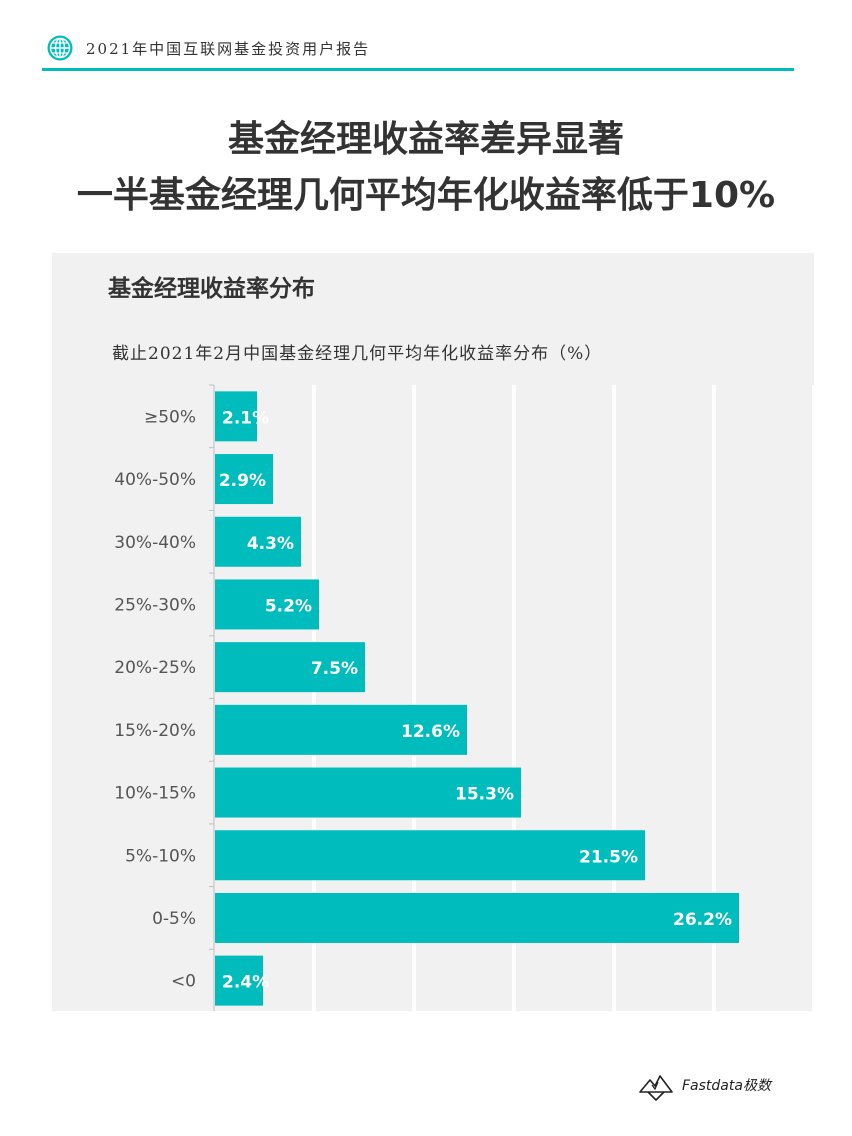 The image size is (852, 1136). Describe the element at coordinates (418, 69) in the screenshot. I see `header-divider` at that location.